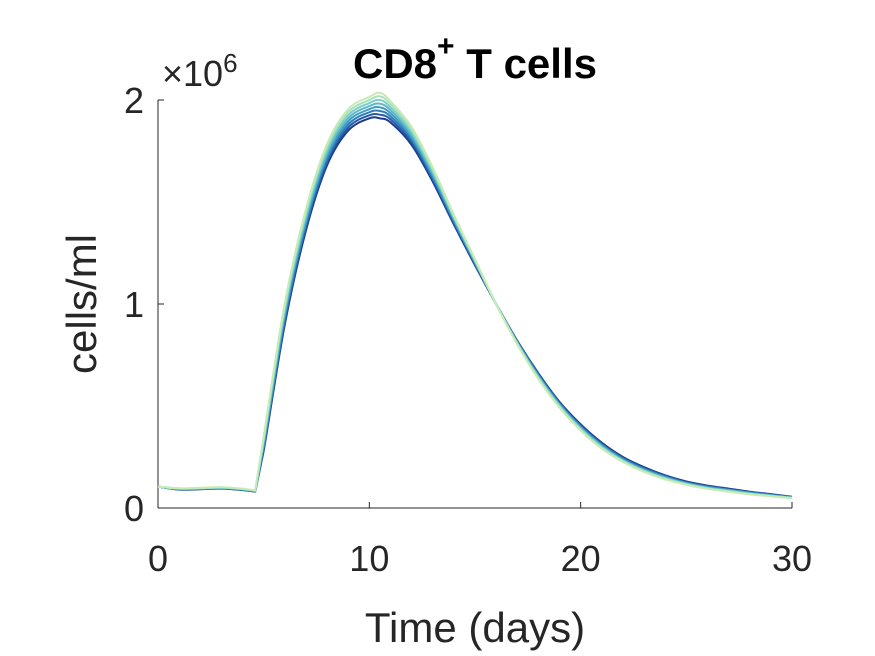  Describe the element at coordinates (792, 558) in the screenshot. I see `x-tick-label: 30` at that location.